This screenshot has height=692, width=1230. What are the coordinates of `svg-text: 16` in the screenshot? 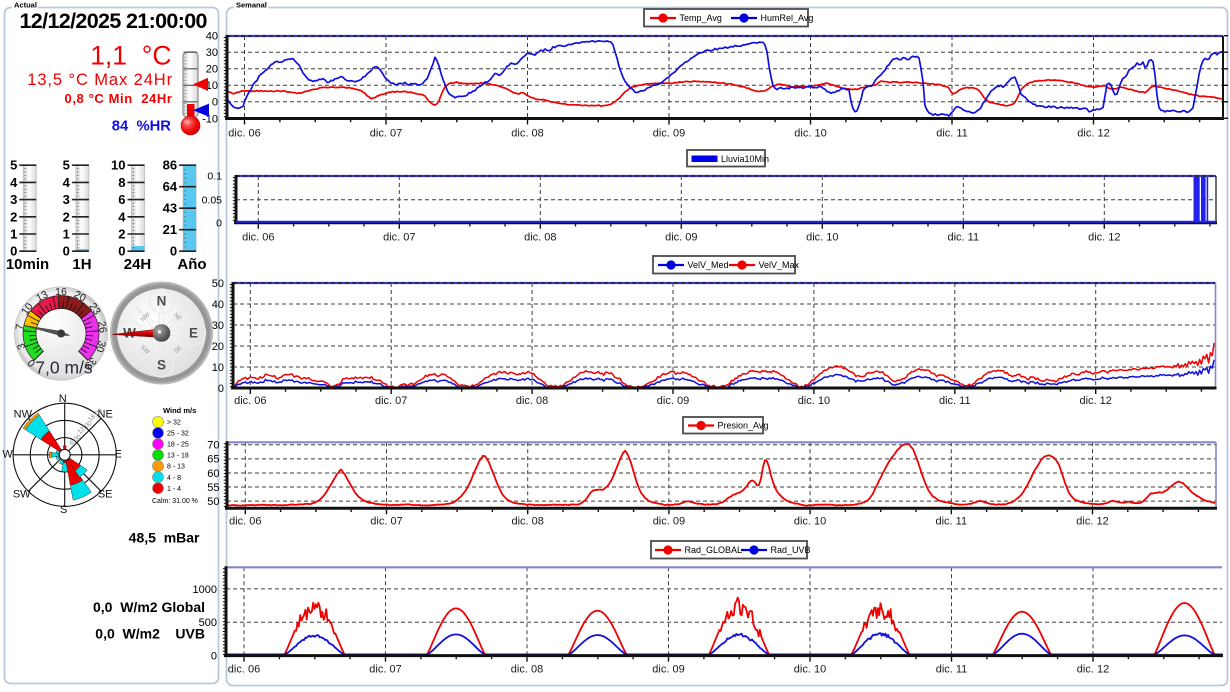 It's located at (61, 292).